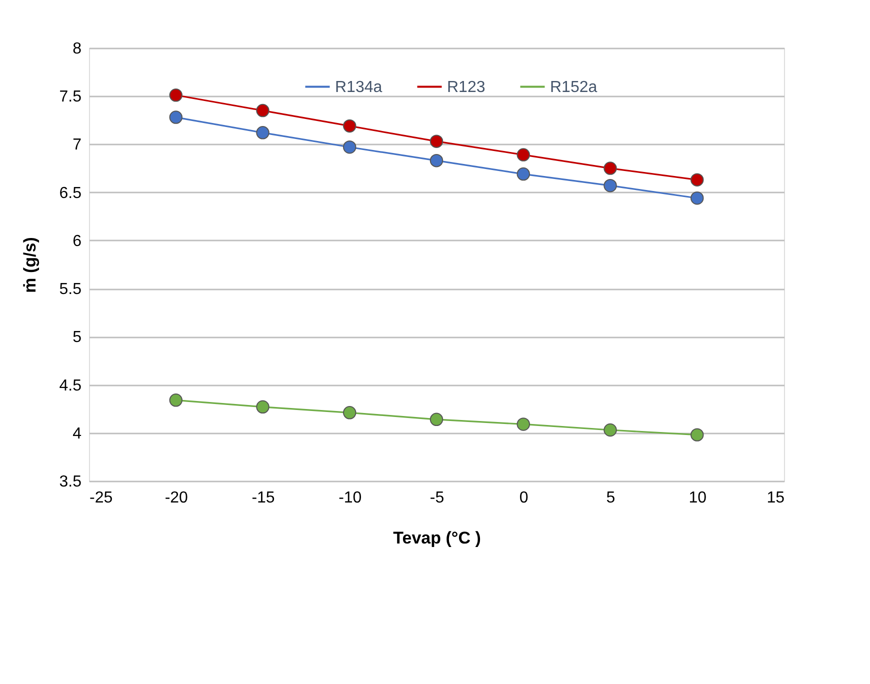  Describe the element at coordinates (70, 385) in the screenshot. I see `y-tick-label: 4.5` at that location.